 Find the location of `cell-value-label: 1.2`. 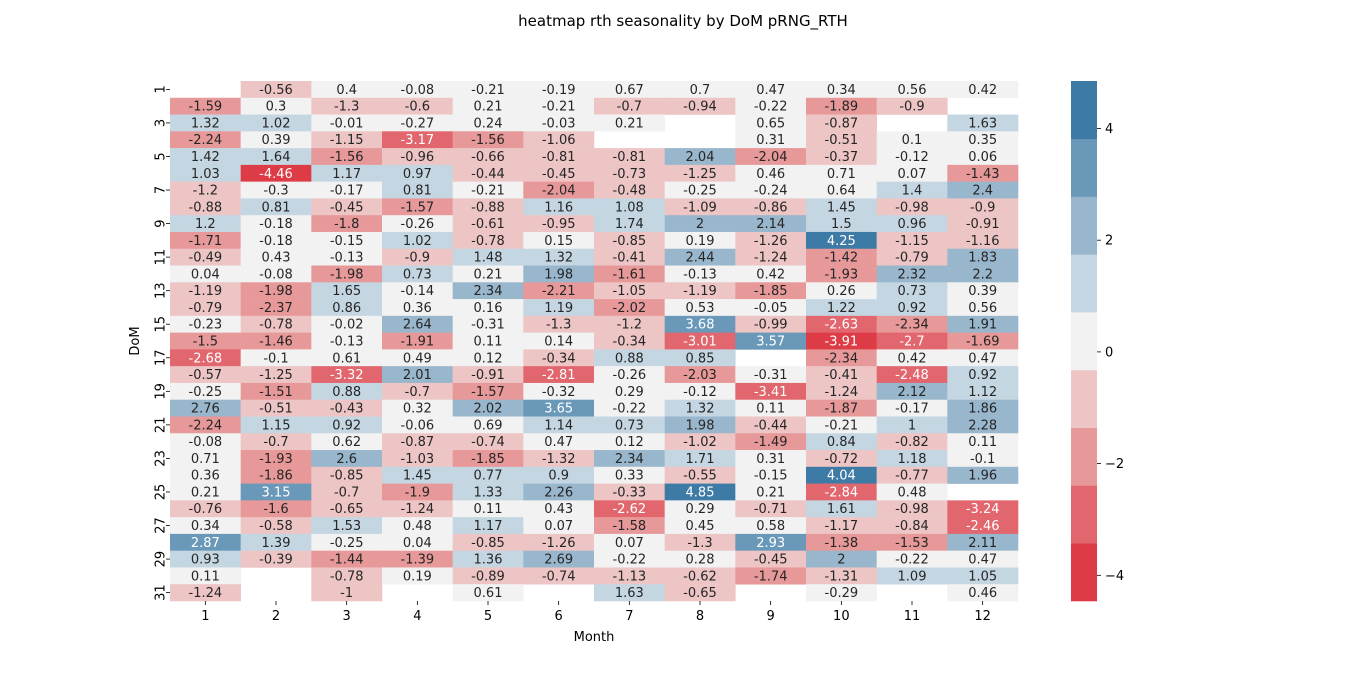

cell-value-label: 1.2 is located at coordinates (205, 224).